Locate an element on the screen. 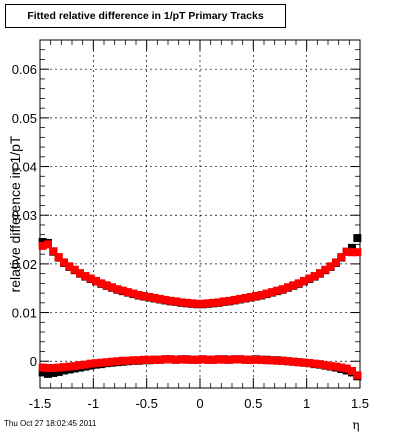 The height and width of the screenshot is (433, 400). y-tick-labels: 0 0.01 0.02 0.03 0.04 0.05 0.06 is located at coordinates (24, 215).